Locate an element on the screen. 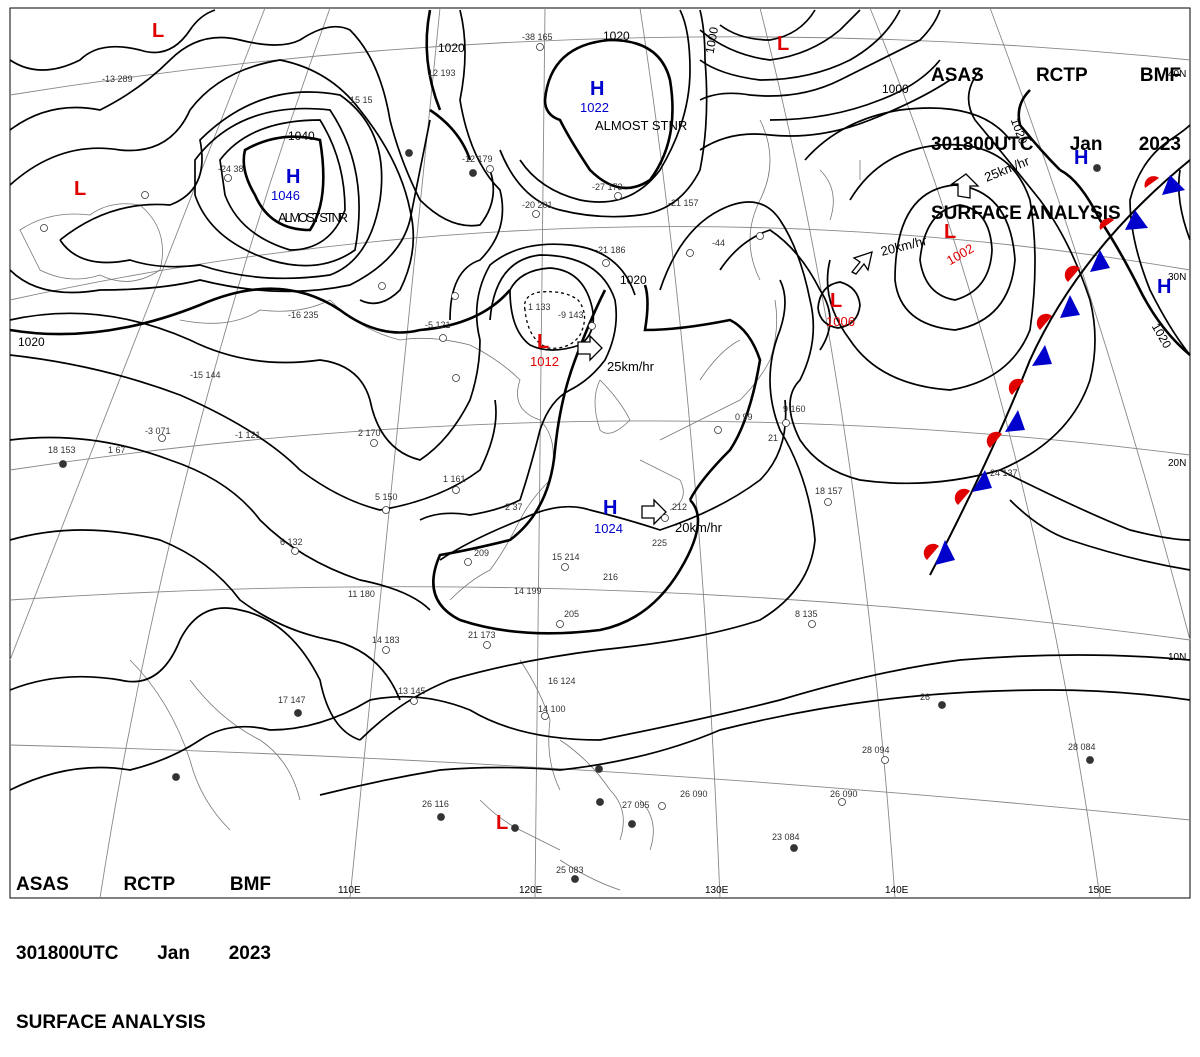  station-label: 14 183 is located at coordinates (386, 640).